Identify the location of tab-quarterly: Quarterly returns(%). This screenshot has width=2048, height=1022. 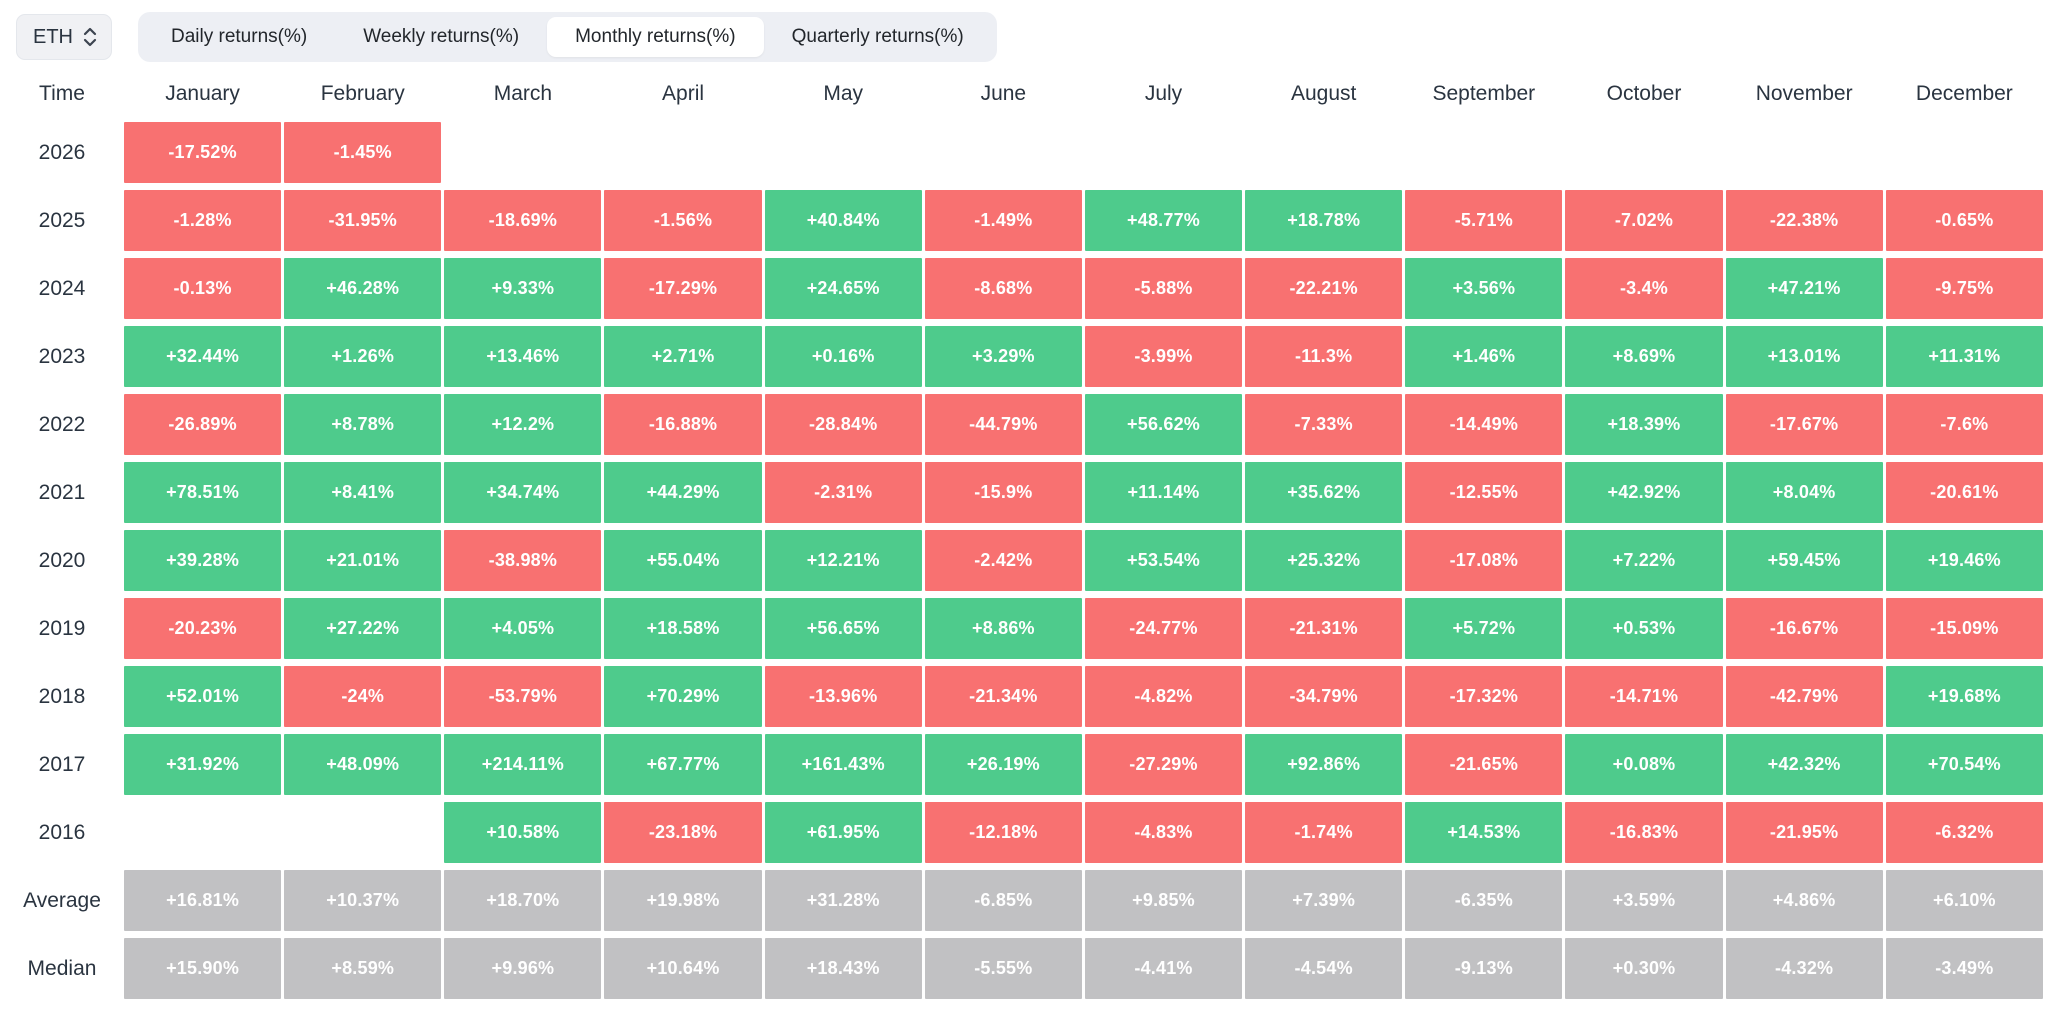
(877, 36).